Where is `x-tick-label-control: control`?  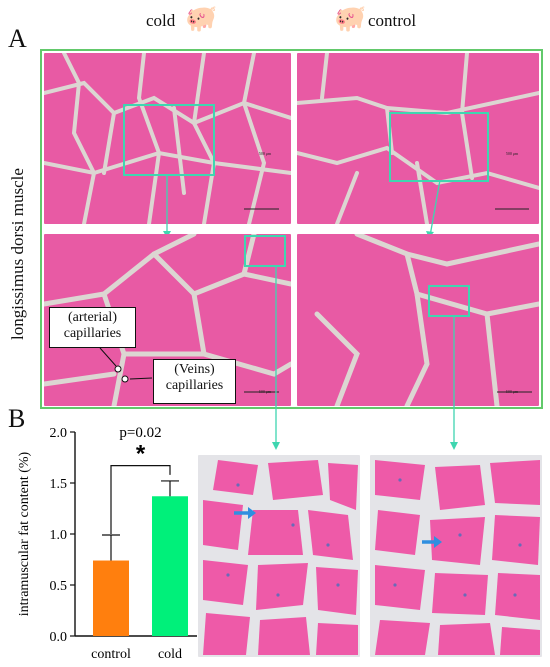
x-tick-label-control: control is located at coordinates (111, 654).